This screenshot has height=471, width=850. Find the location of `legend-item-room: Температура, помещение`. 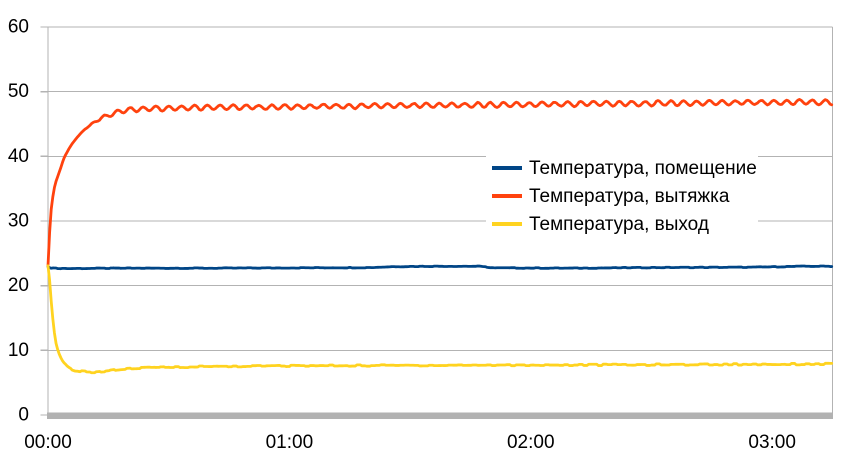

legend-item-room: Температура, помещение is located at coordinates (622, 168).